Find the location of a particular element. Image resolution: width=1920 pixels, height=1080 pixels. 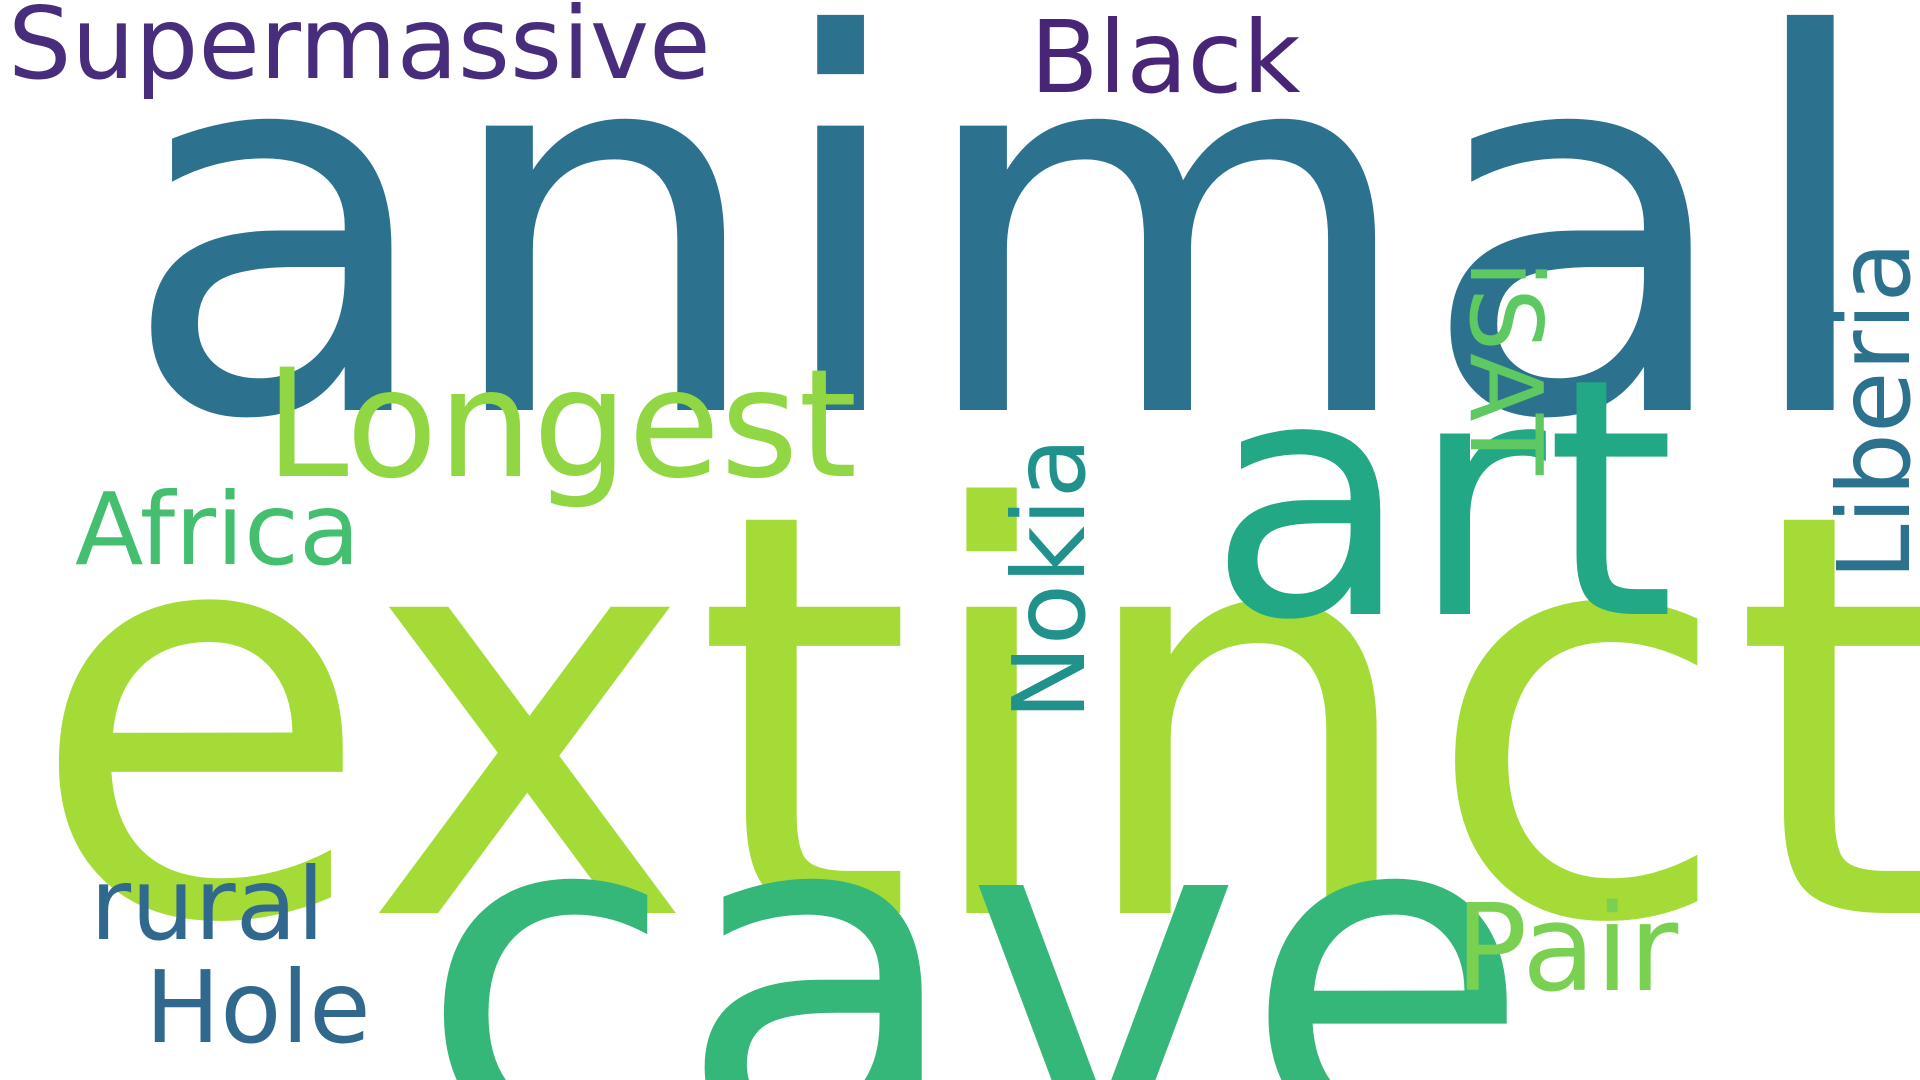

word-supermassive: Supermassive is located at coordinates (359, 51).